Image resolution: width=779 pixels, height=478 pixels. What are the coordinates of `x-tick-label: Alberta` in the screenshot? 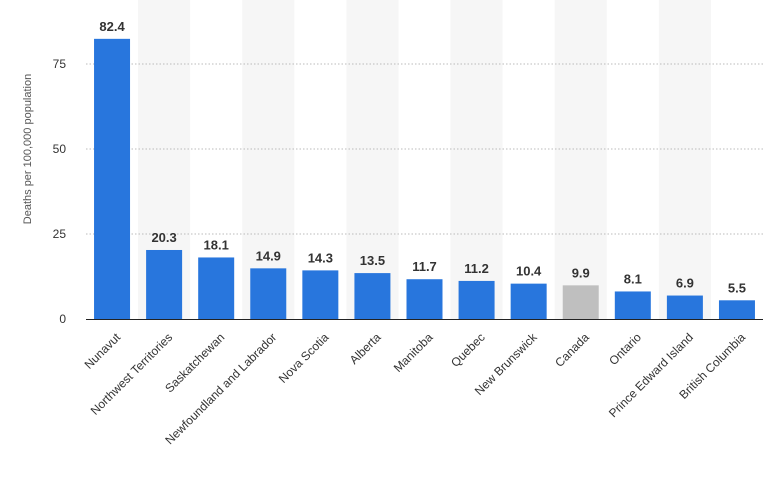 It's located at (365, 348).